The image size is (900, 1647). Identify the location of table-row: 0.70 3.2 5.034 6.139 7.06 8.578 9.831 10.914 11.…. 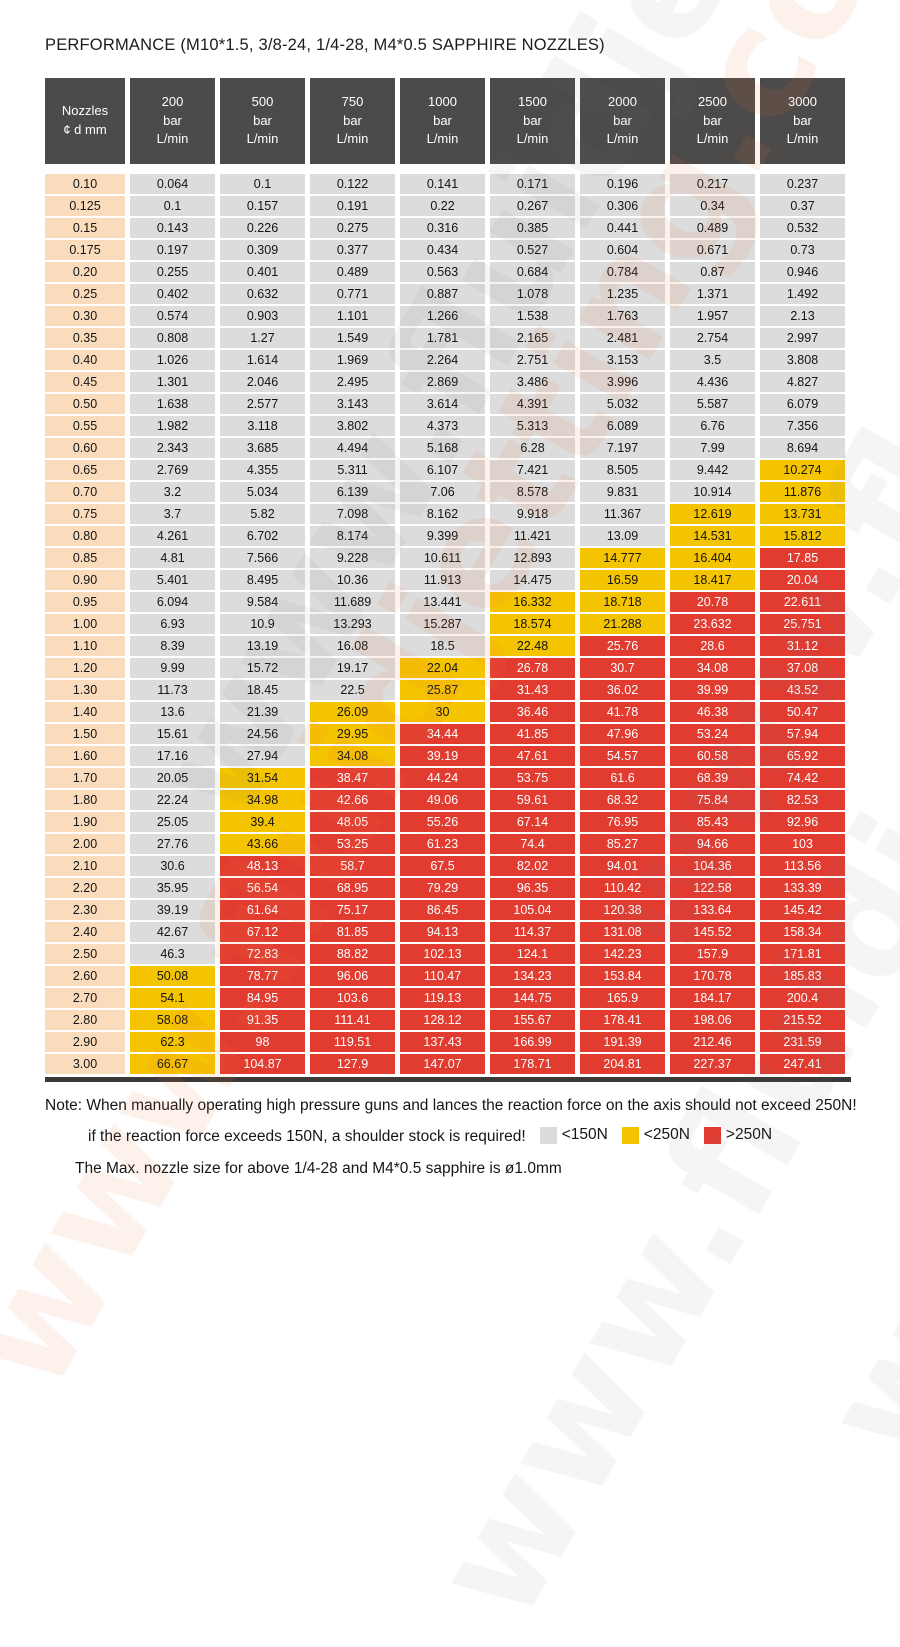
(445, 492).